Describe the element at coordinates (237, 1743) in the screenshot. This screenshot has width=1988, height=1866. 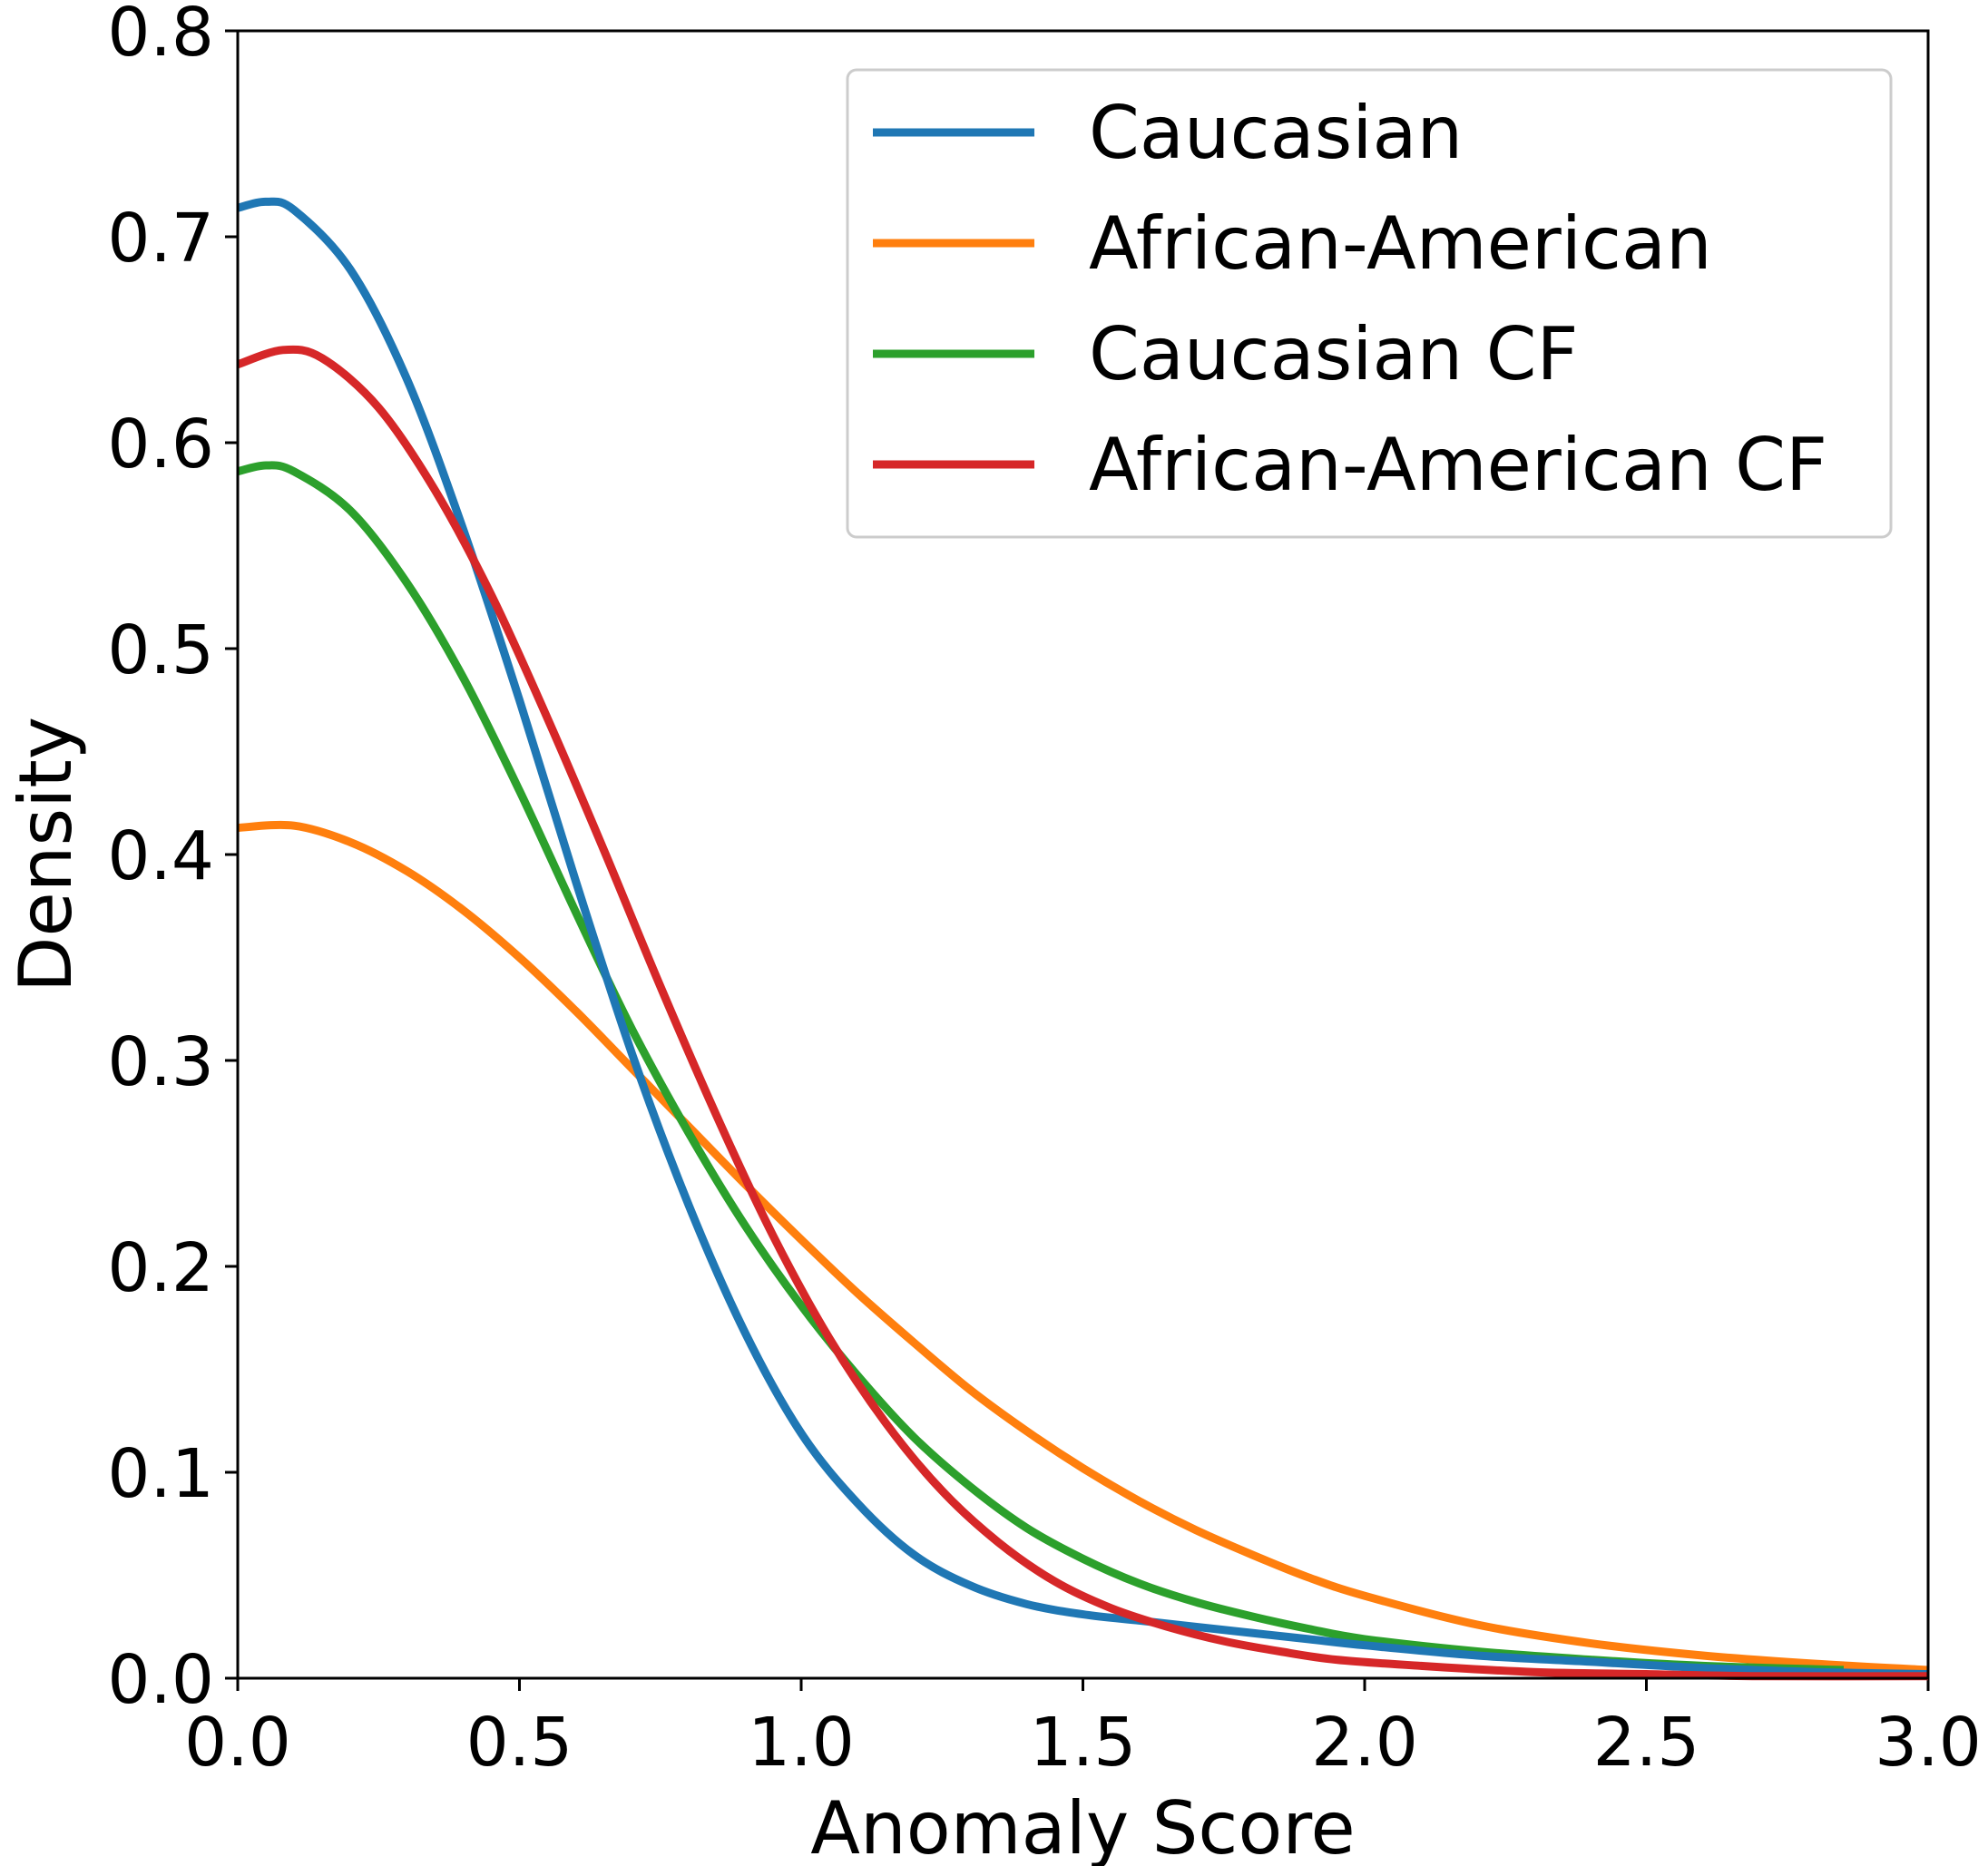
I see `x-tick-label: 0.0` at that location.